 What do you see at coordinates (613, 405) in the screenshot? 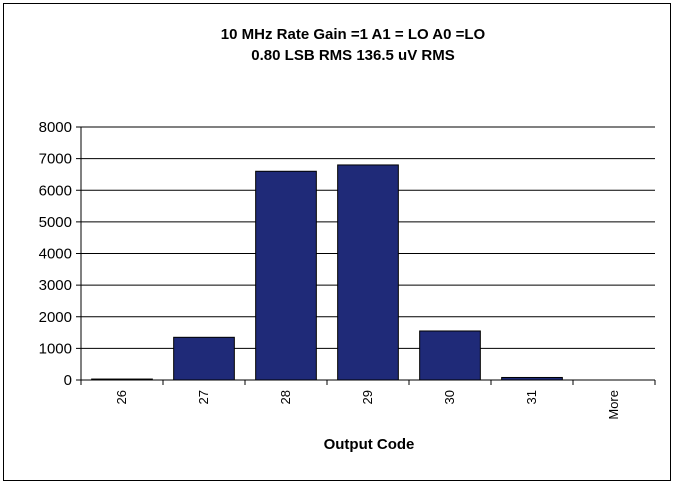
I see `x-tick-label: More` at bounding box center [613, 405].